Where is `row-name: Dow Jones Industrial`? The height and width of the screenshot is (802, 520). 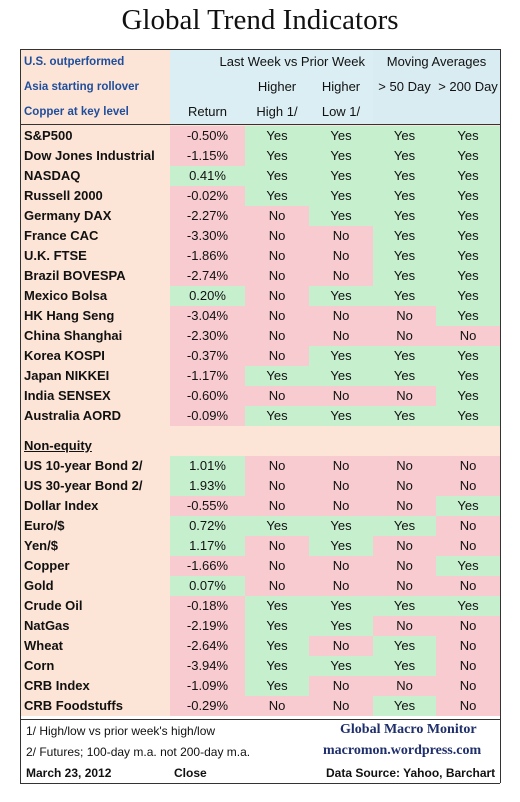
row-name: Dow Jones Industrial is located at coordinates (95, 156).